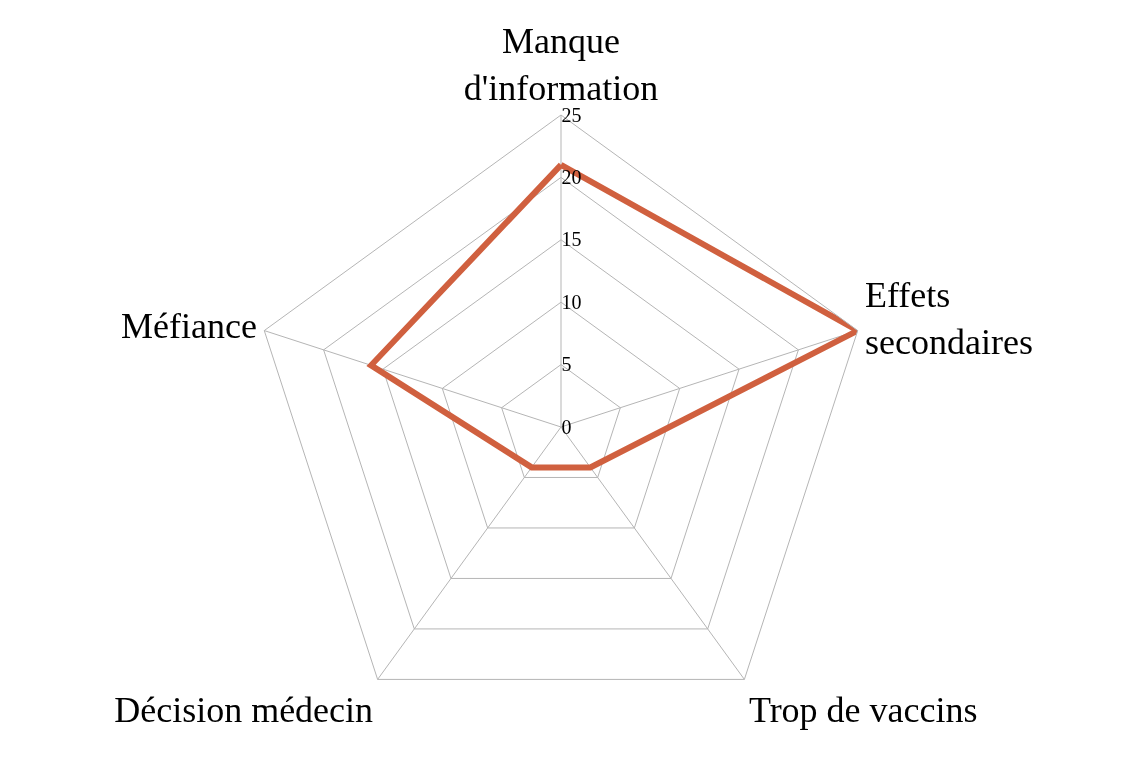  I want to click on y-tick-label: 10, so click(571, 301).